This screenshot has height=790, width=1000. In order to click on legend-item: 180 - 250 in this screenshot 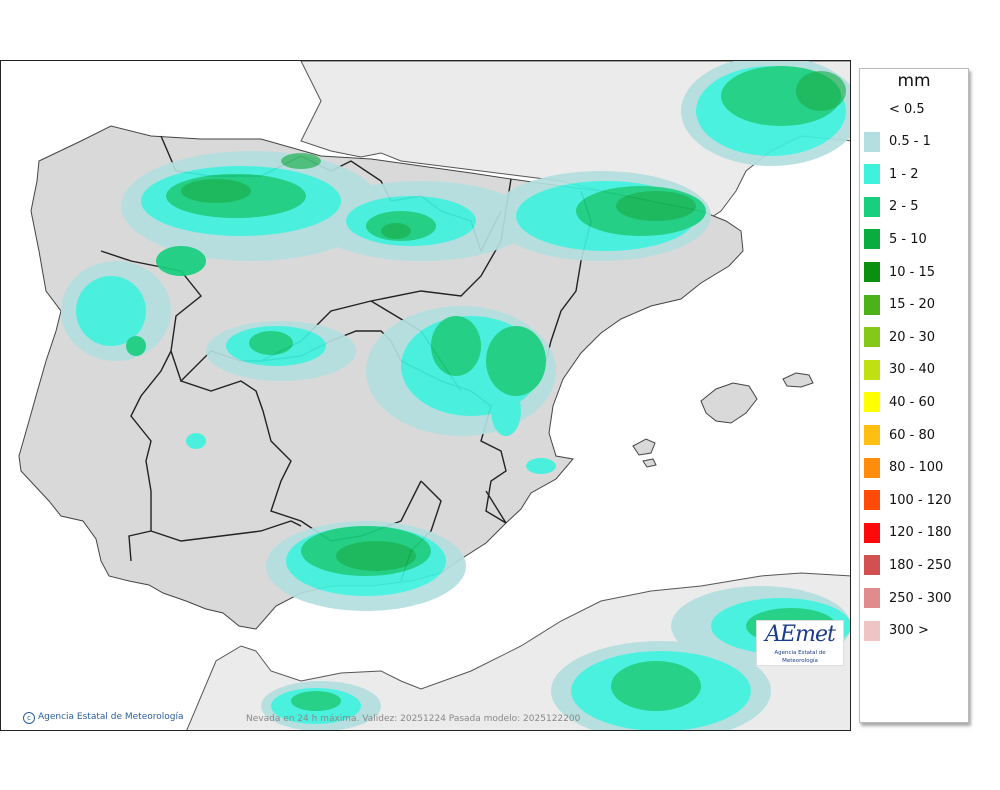, I will do `click(908, 565)`.